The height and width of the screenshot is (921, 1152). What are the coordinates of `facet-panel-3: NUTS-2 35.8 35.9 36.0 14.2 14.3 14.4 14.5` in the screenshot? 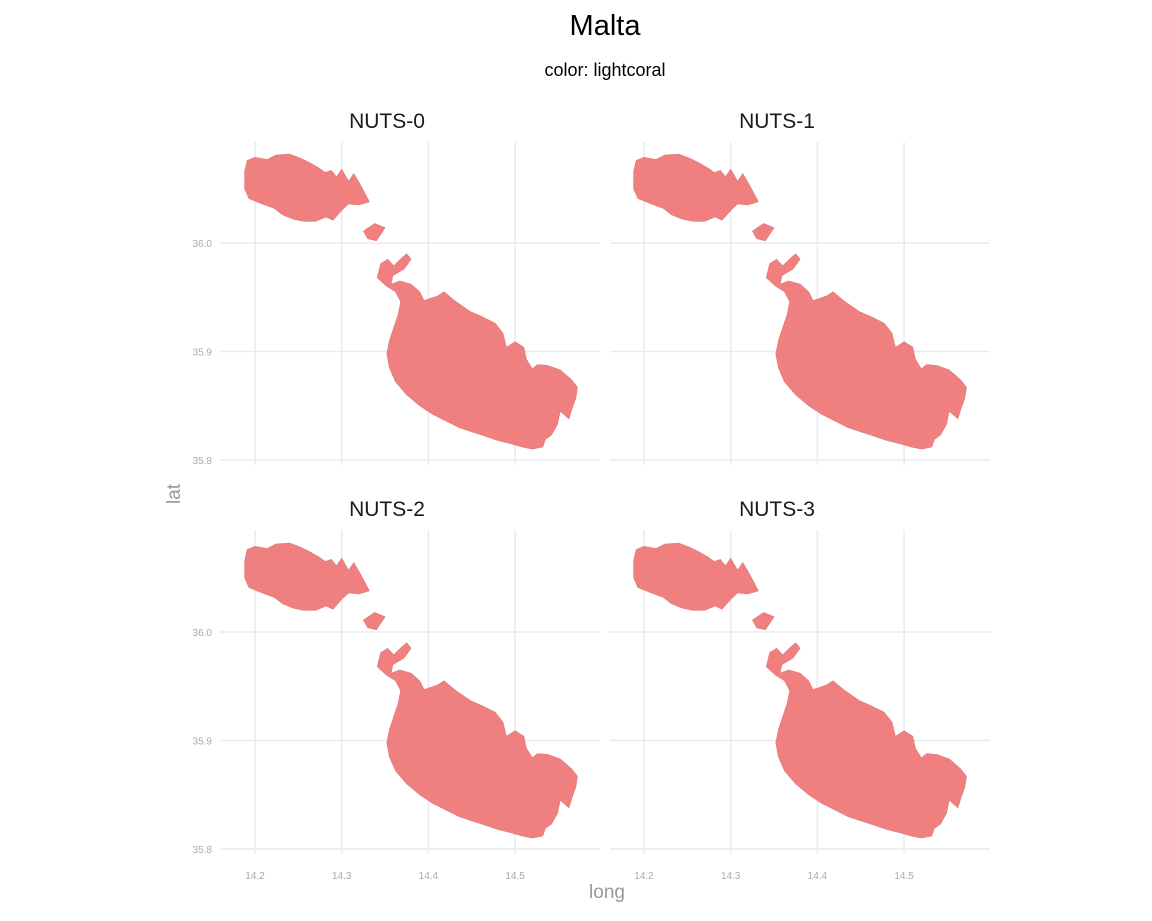 It's located at (396, 690).